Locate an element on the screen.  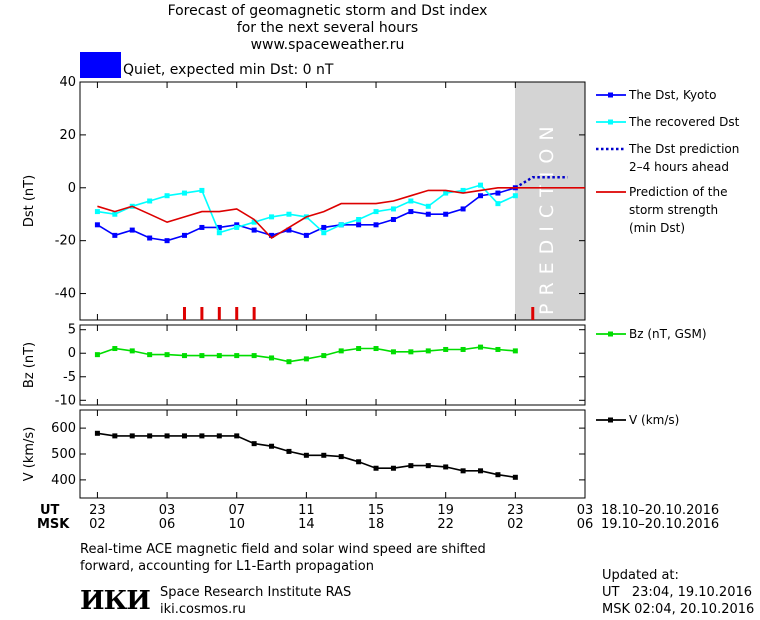
msk-axis-label: MSK is located at coordinates (53, 524).